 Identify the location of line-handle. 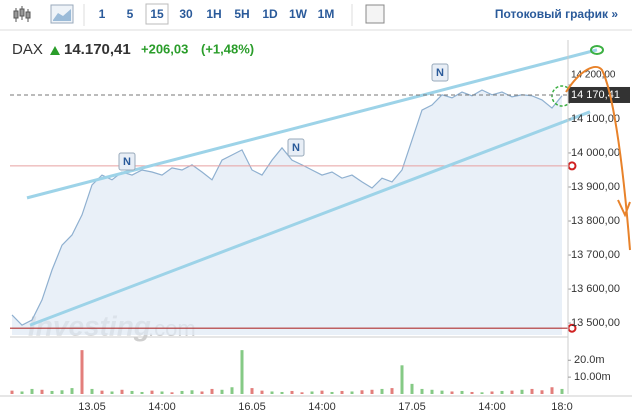
(572, 166).